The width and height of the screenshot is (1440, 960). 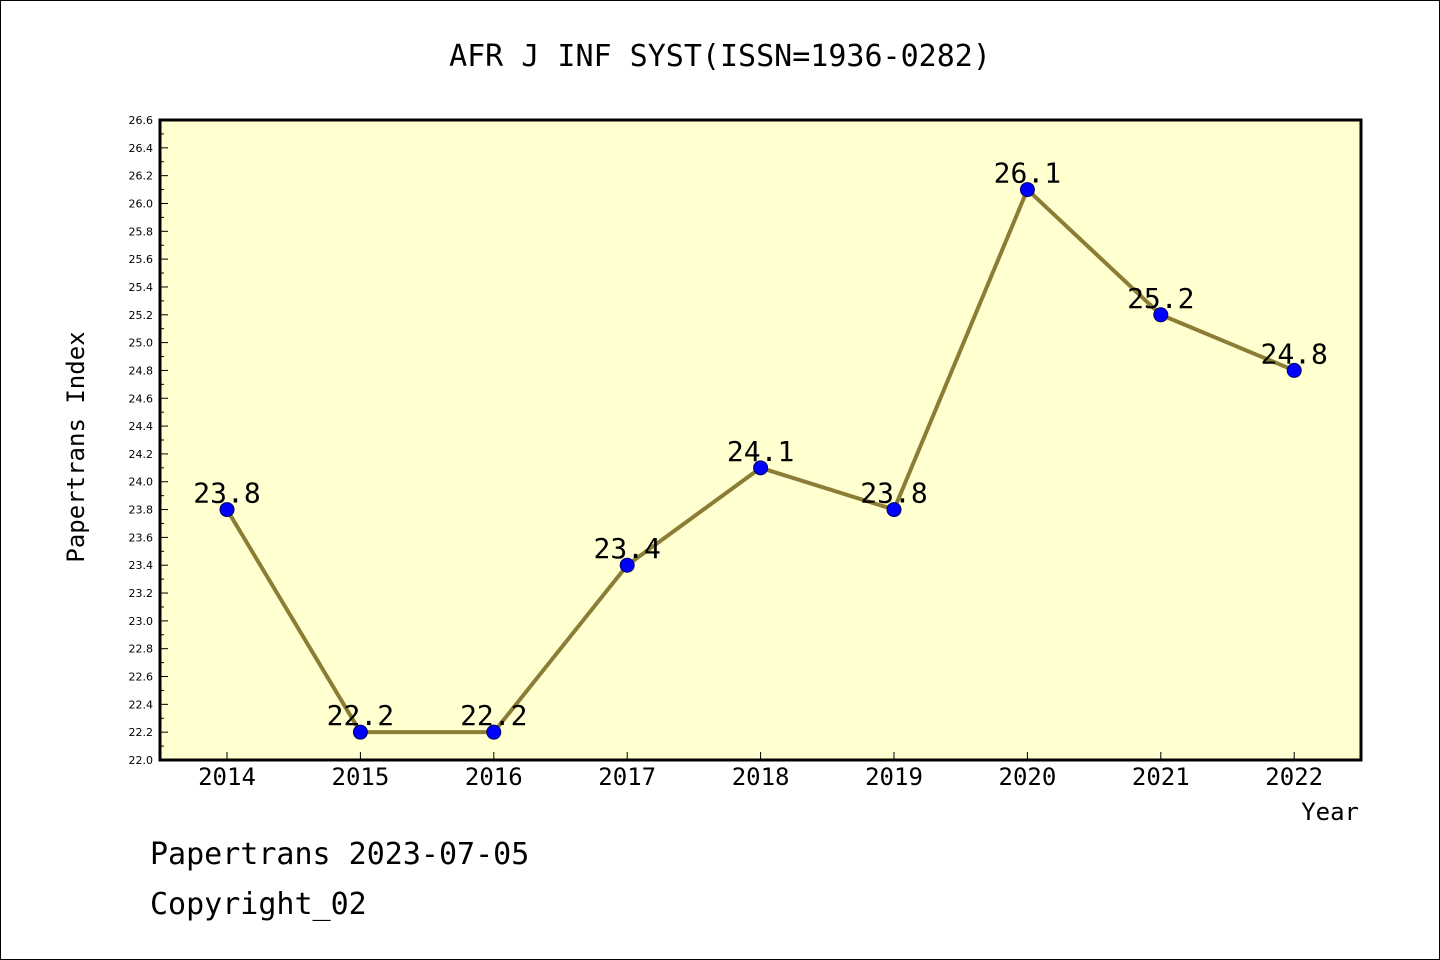 What do you see at coordinates (141, 732) in the screenshot?
I see `y-tick-label: 22.2` at bounding box center [141, 732].